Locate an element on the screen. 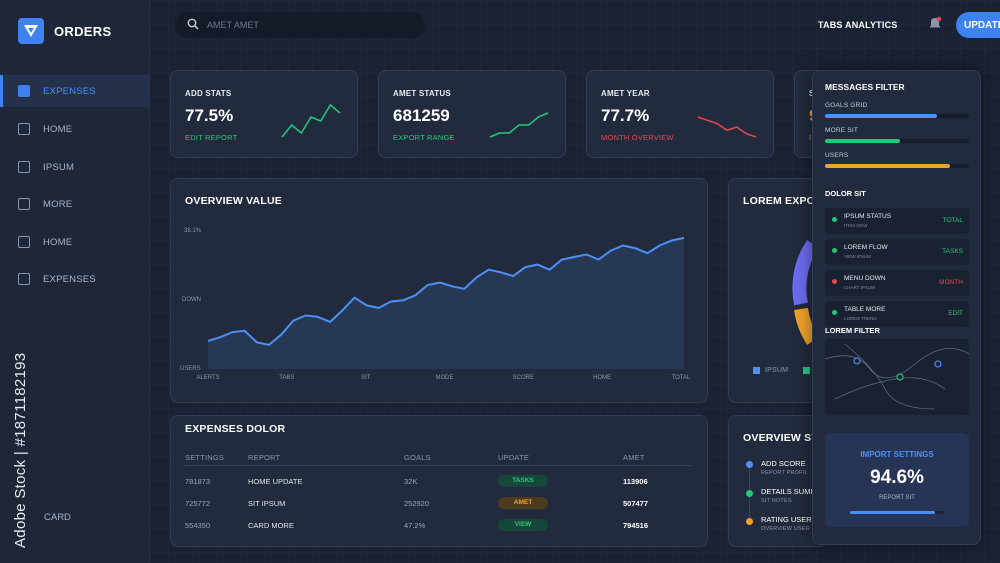 The width and height of the screenshot is (1000, 563). logo-icon is located at coordinates (31, 31).